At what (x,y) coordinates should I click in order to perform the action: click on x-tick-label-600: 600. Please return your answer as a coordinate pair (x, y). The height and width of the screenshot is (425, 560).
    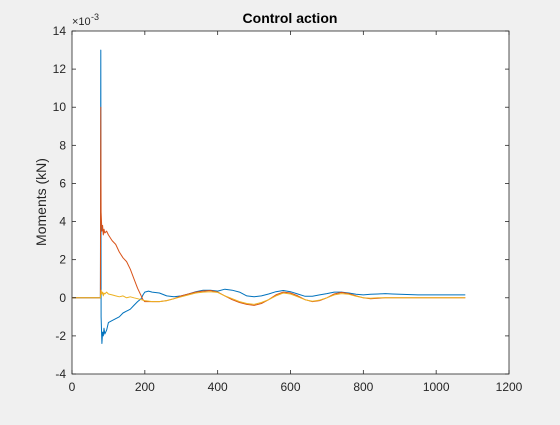
    Looking at the image, I should click on (290, 387).